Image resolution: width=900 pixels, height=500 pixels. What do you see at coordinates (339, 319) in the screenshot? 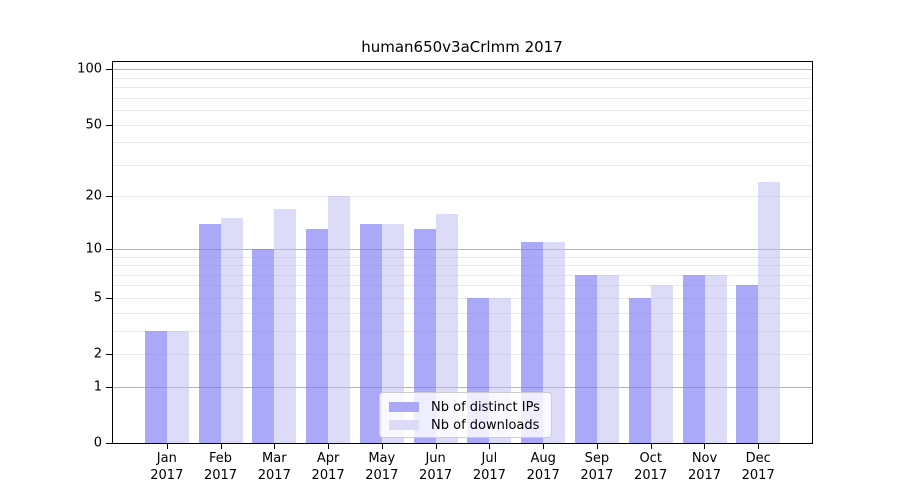
I see `bar-downloads-apr` at bounding box center [339, 319].